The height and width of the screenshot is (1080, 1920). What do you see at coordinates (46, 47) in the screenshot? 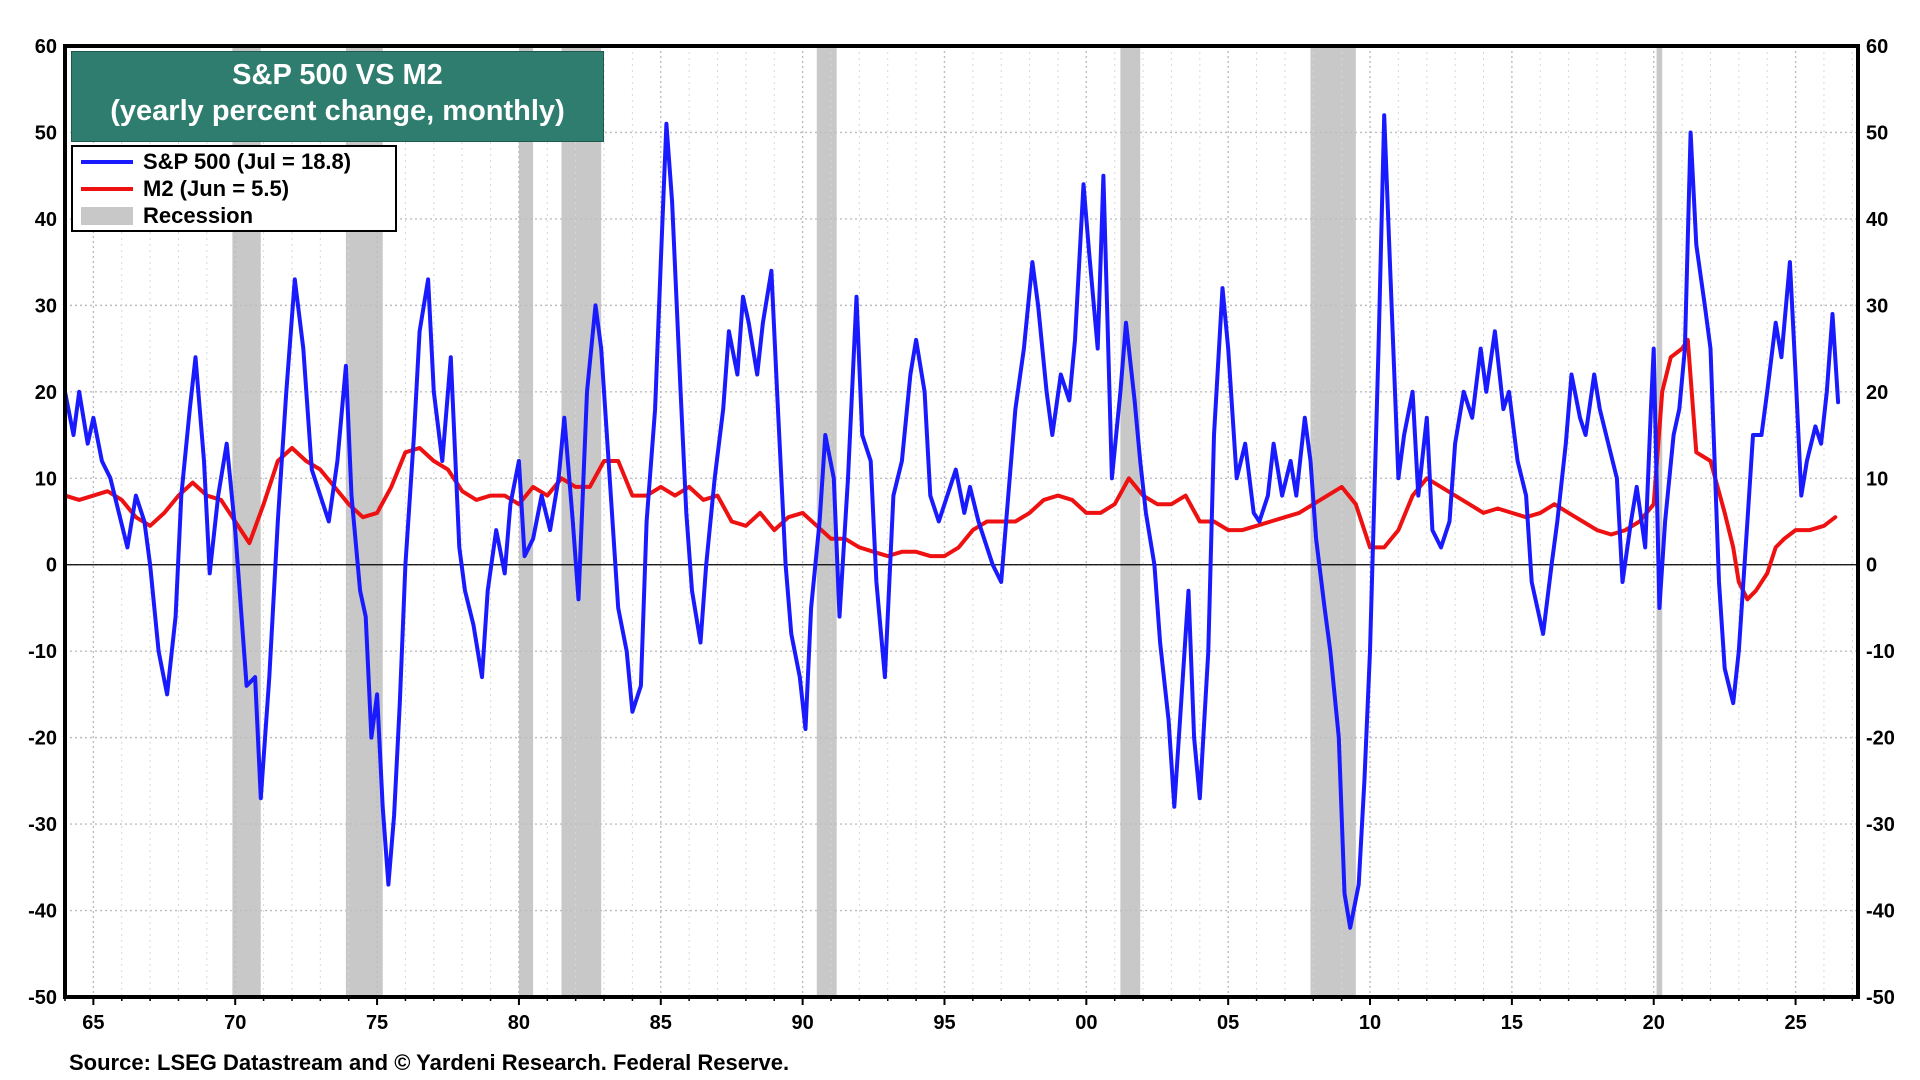
I see `y-left-tick-label-60: 60` at bounding box center [46, 47].